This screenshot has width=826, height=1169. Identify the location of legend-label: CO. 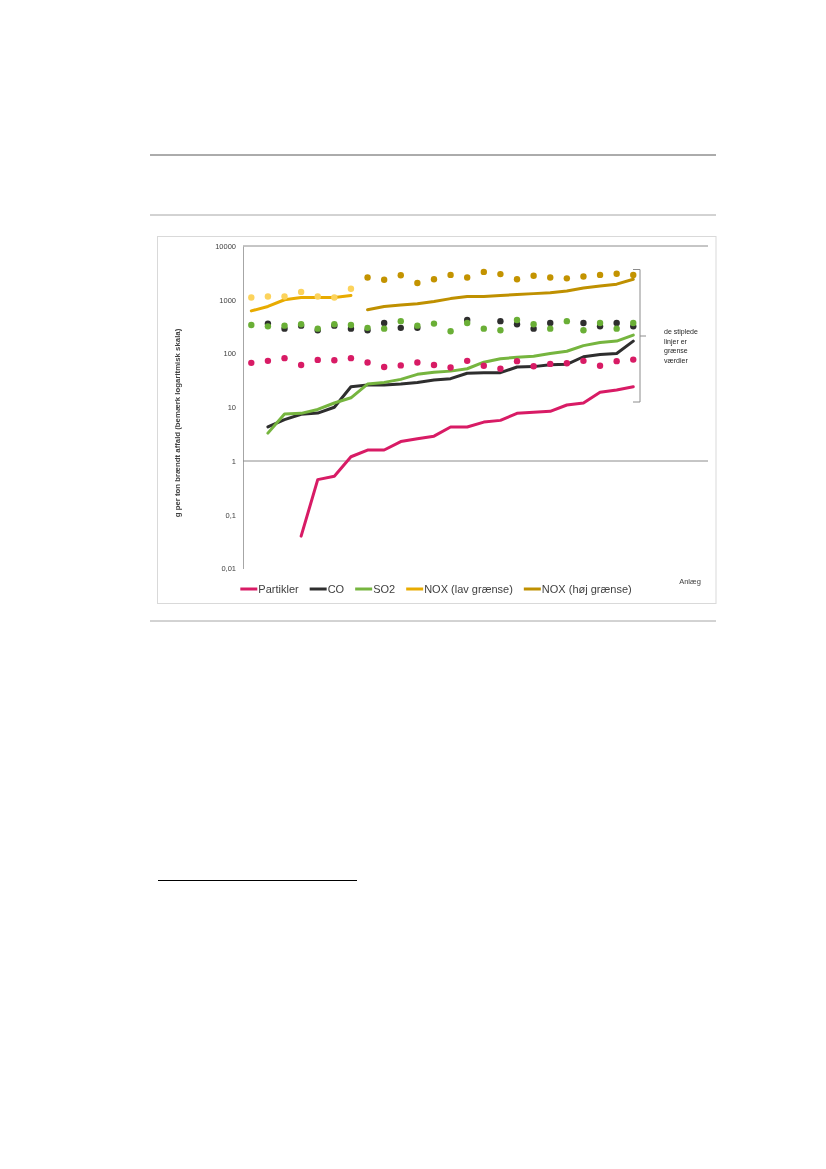
(336, 589).